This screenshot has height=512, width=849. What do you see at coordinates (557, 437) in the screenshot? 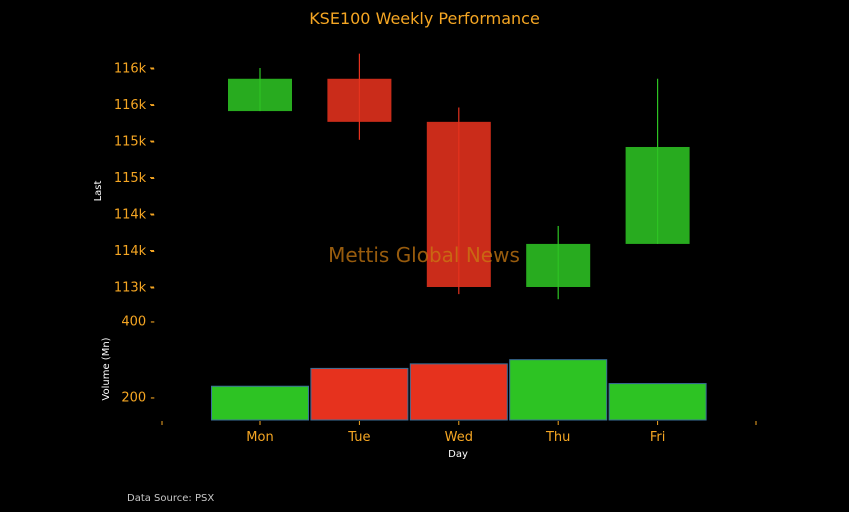
I see `x-tick-label-thu: Thu` at bounding box center [557, 437].